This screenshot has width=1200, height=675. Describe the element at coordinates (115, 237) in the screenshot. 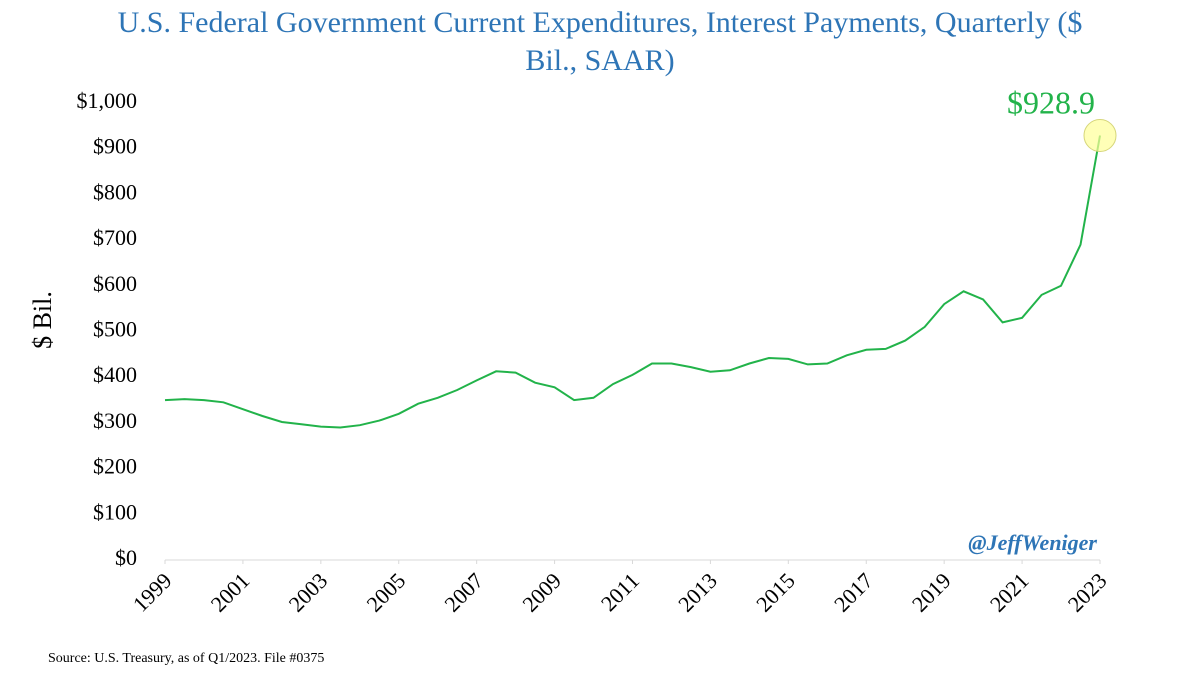

I see `y-tick-label: $700` at that location.